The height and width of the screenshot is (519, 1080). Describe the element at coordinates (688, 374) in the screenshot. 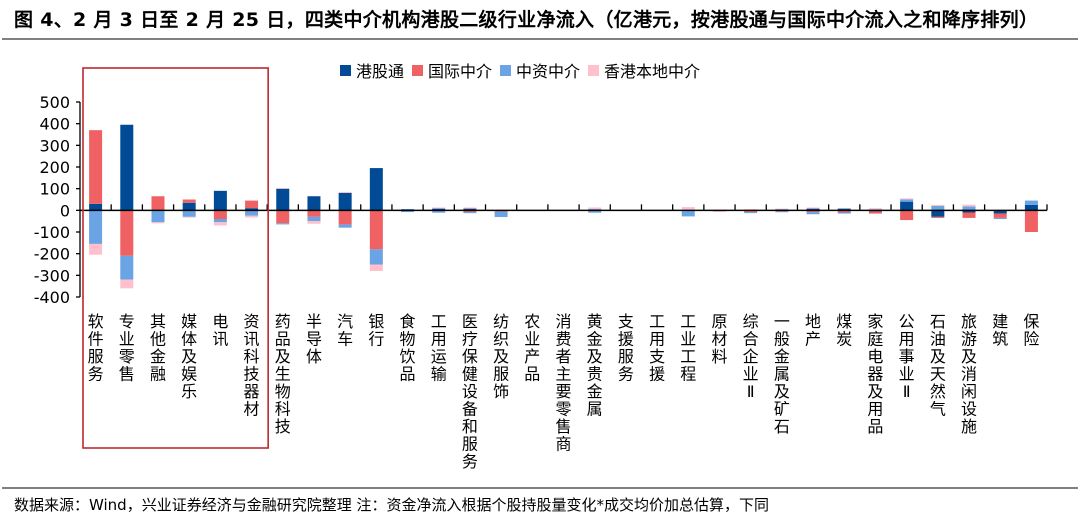

I see `label-char: 程` at that location.